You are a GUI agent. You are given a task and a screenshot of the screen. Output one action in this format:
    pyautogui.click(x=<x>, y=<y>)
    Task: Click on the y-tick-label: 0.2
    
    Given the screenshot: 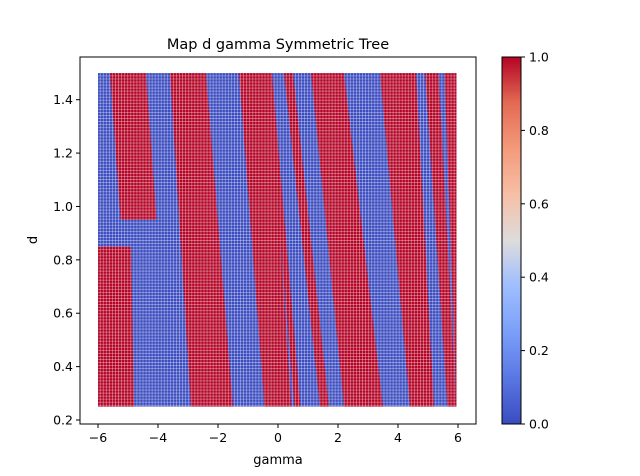 What is the action you would take?
    pyautogui.click(x=63, y=419)
    